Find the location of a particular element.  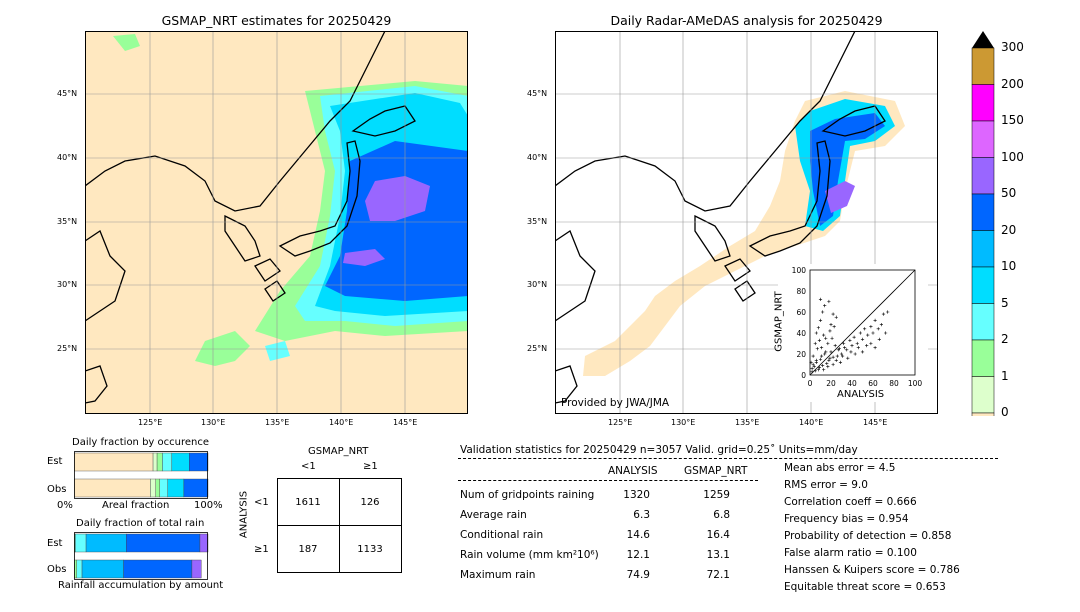

scatter-y-tick: 0 is located at coordinates (803, 375).